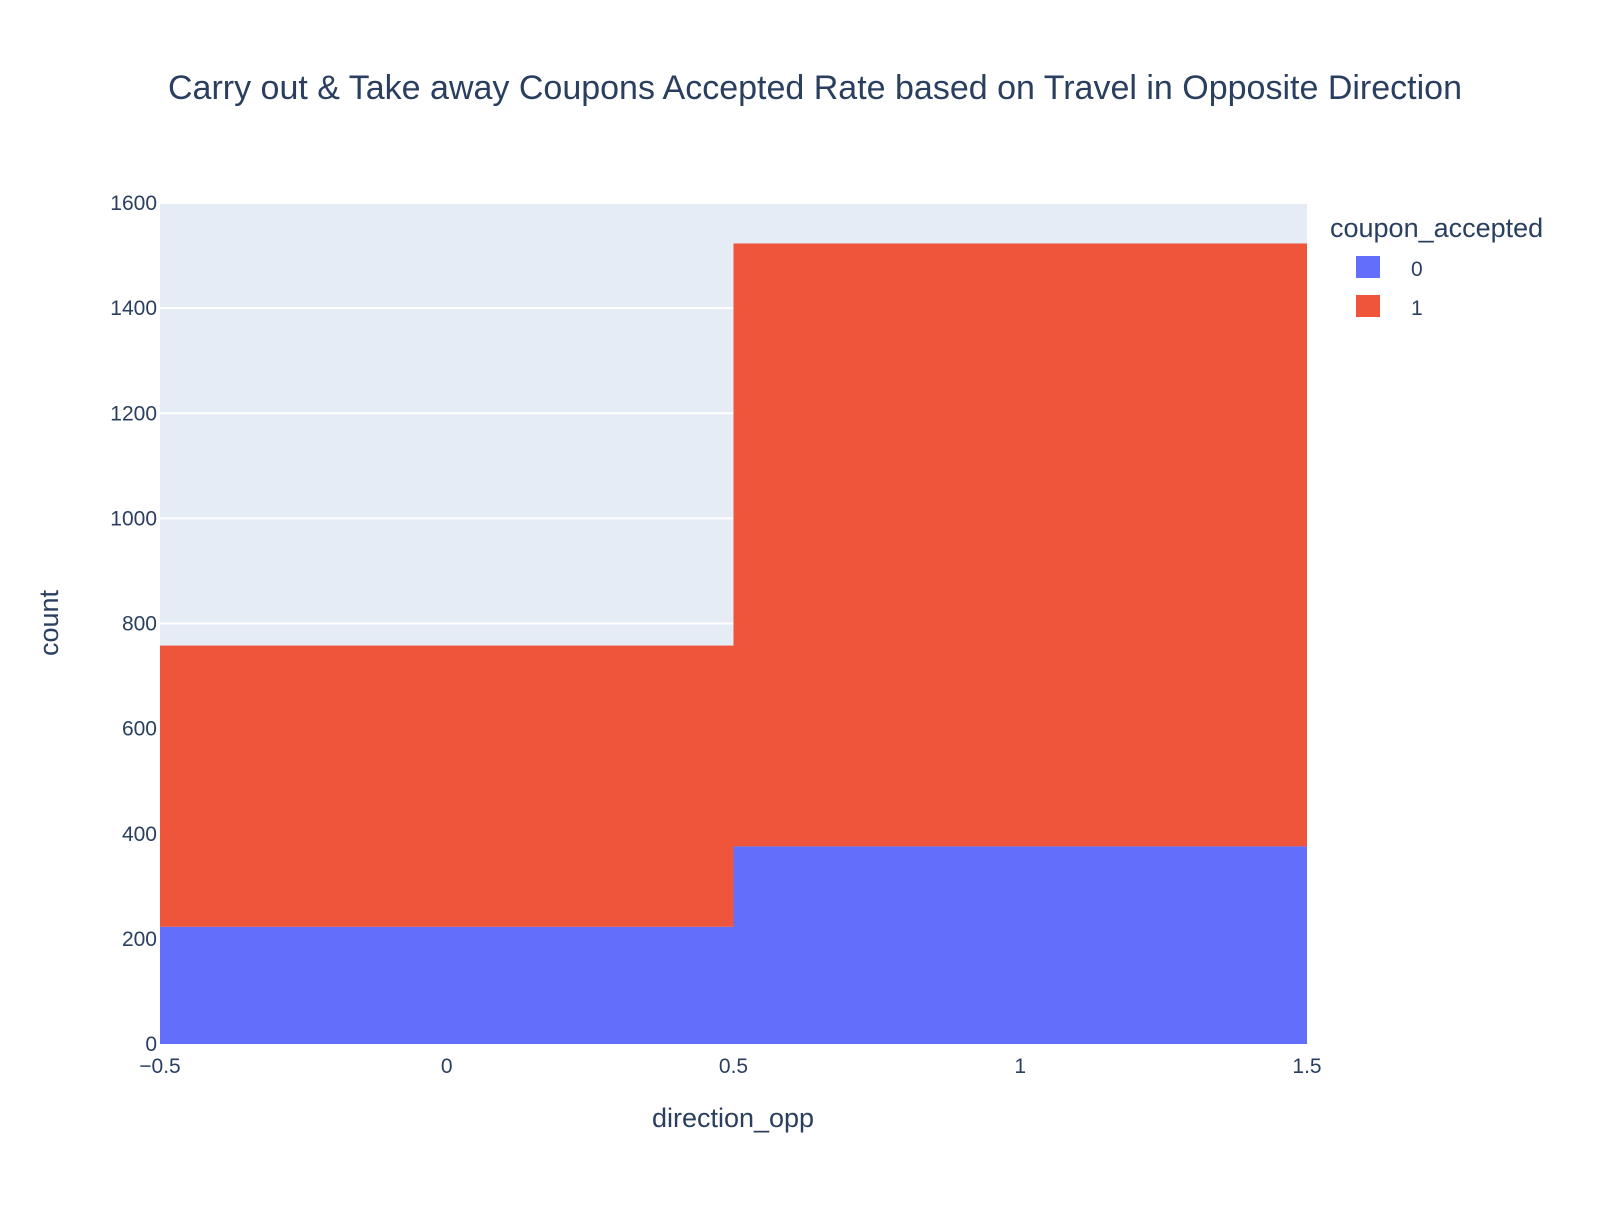  What do you see at coordinates (733, 1118) in the screenshot?
I see `x-axis-title: direction_opp` at bounding box center [733, 1118].